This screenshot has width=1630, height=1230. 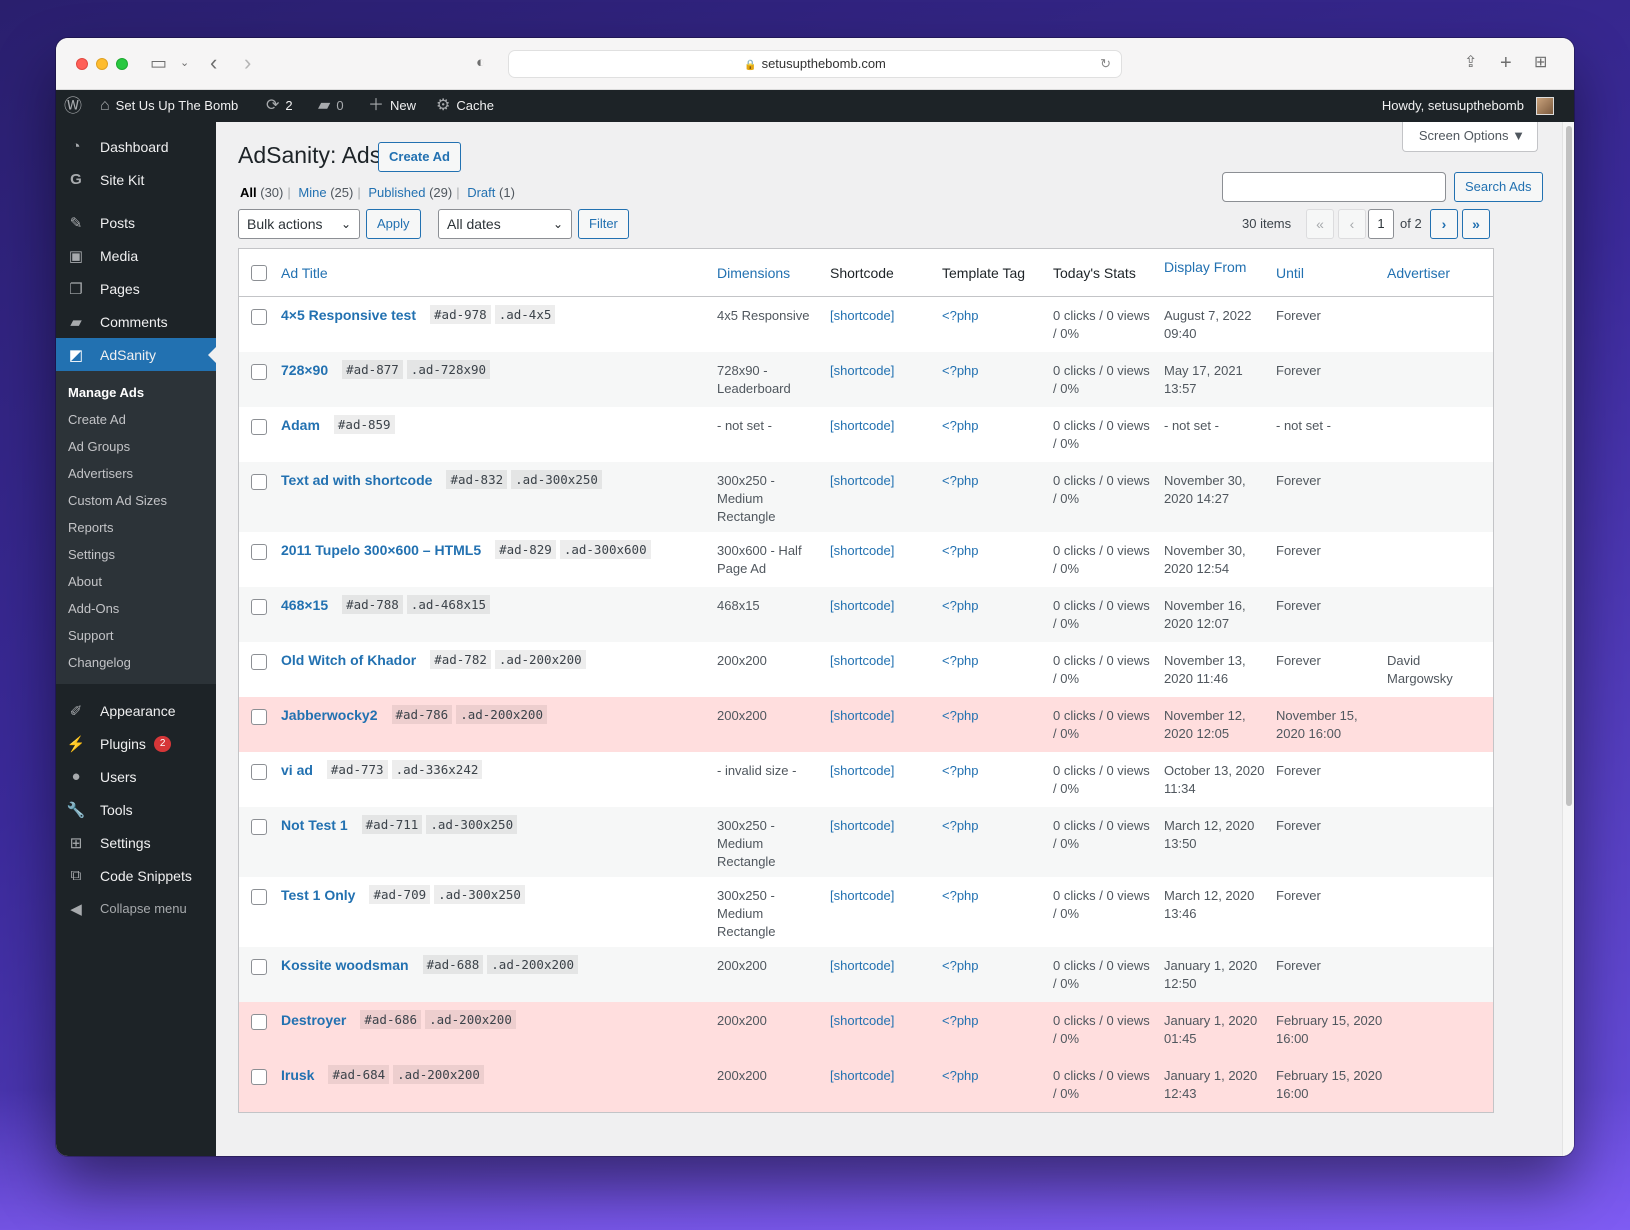 I want to click on submenu-settings: Settings, so click(x=91, y=554).